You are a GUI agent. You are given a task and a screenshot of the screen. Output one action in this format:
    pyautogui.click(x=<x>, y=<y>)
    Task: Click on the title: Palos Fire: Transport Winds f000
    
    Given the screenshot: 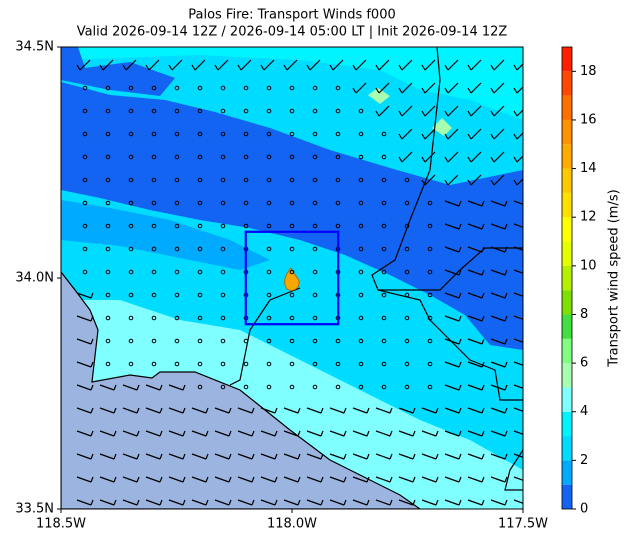 What is the action you would take?
    pyautogui.click(x=292, y=15)
    